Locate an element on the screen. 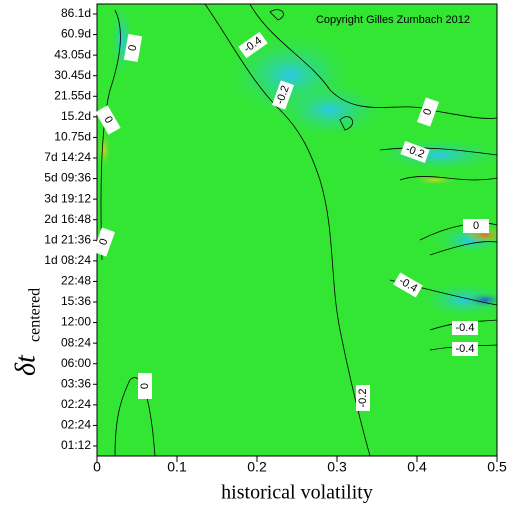 Image resolution: width=512 pixels, height=512 pixels. y-tick-label: 12:00 is located at coordinates (76, 322).